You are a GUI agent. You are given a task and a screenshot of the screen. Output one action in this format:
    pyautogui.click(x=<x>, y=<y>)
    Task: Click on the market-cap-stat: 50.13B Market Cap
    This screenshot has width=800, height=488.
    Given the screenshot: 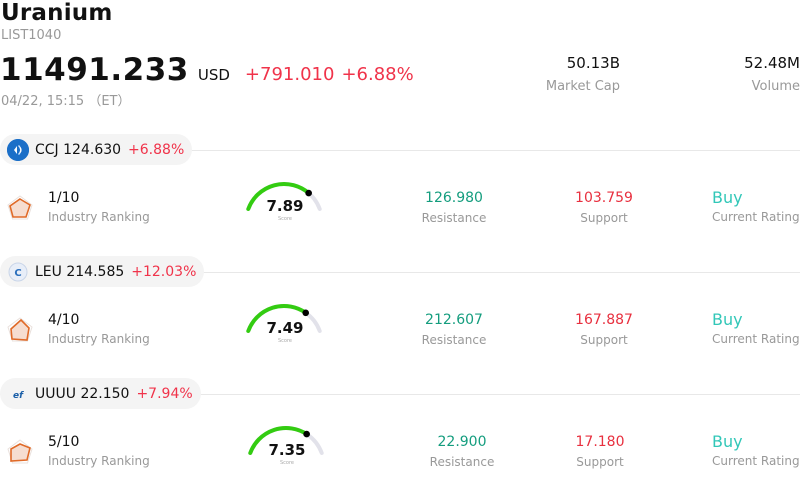 What is the action you would take?
    pyautogui.click(x=583, y=74)
    